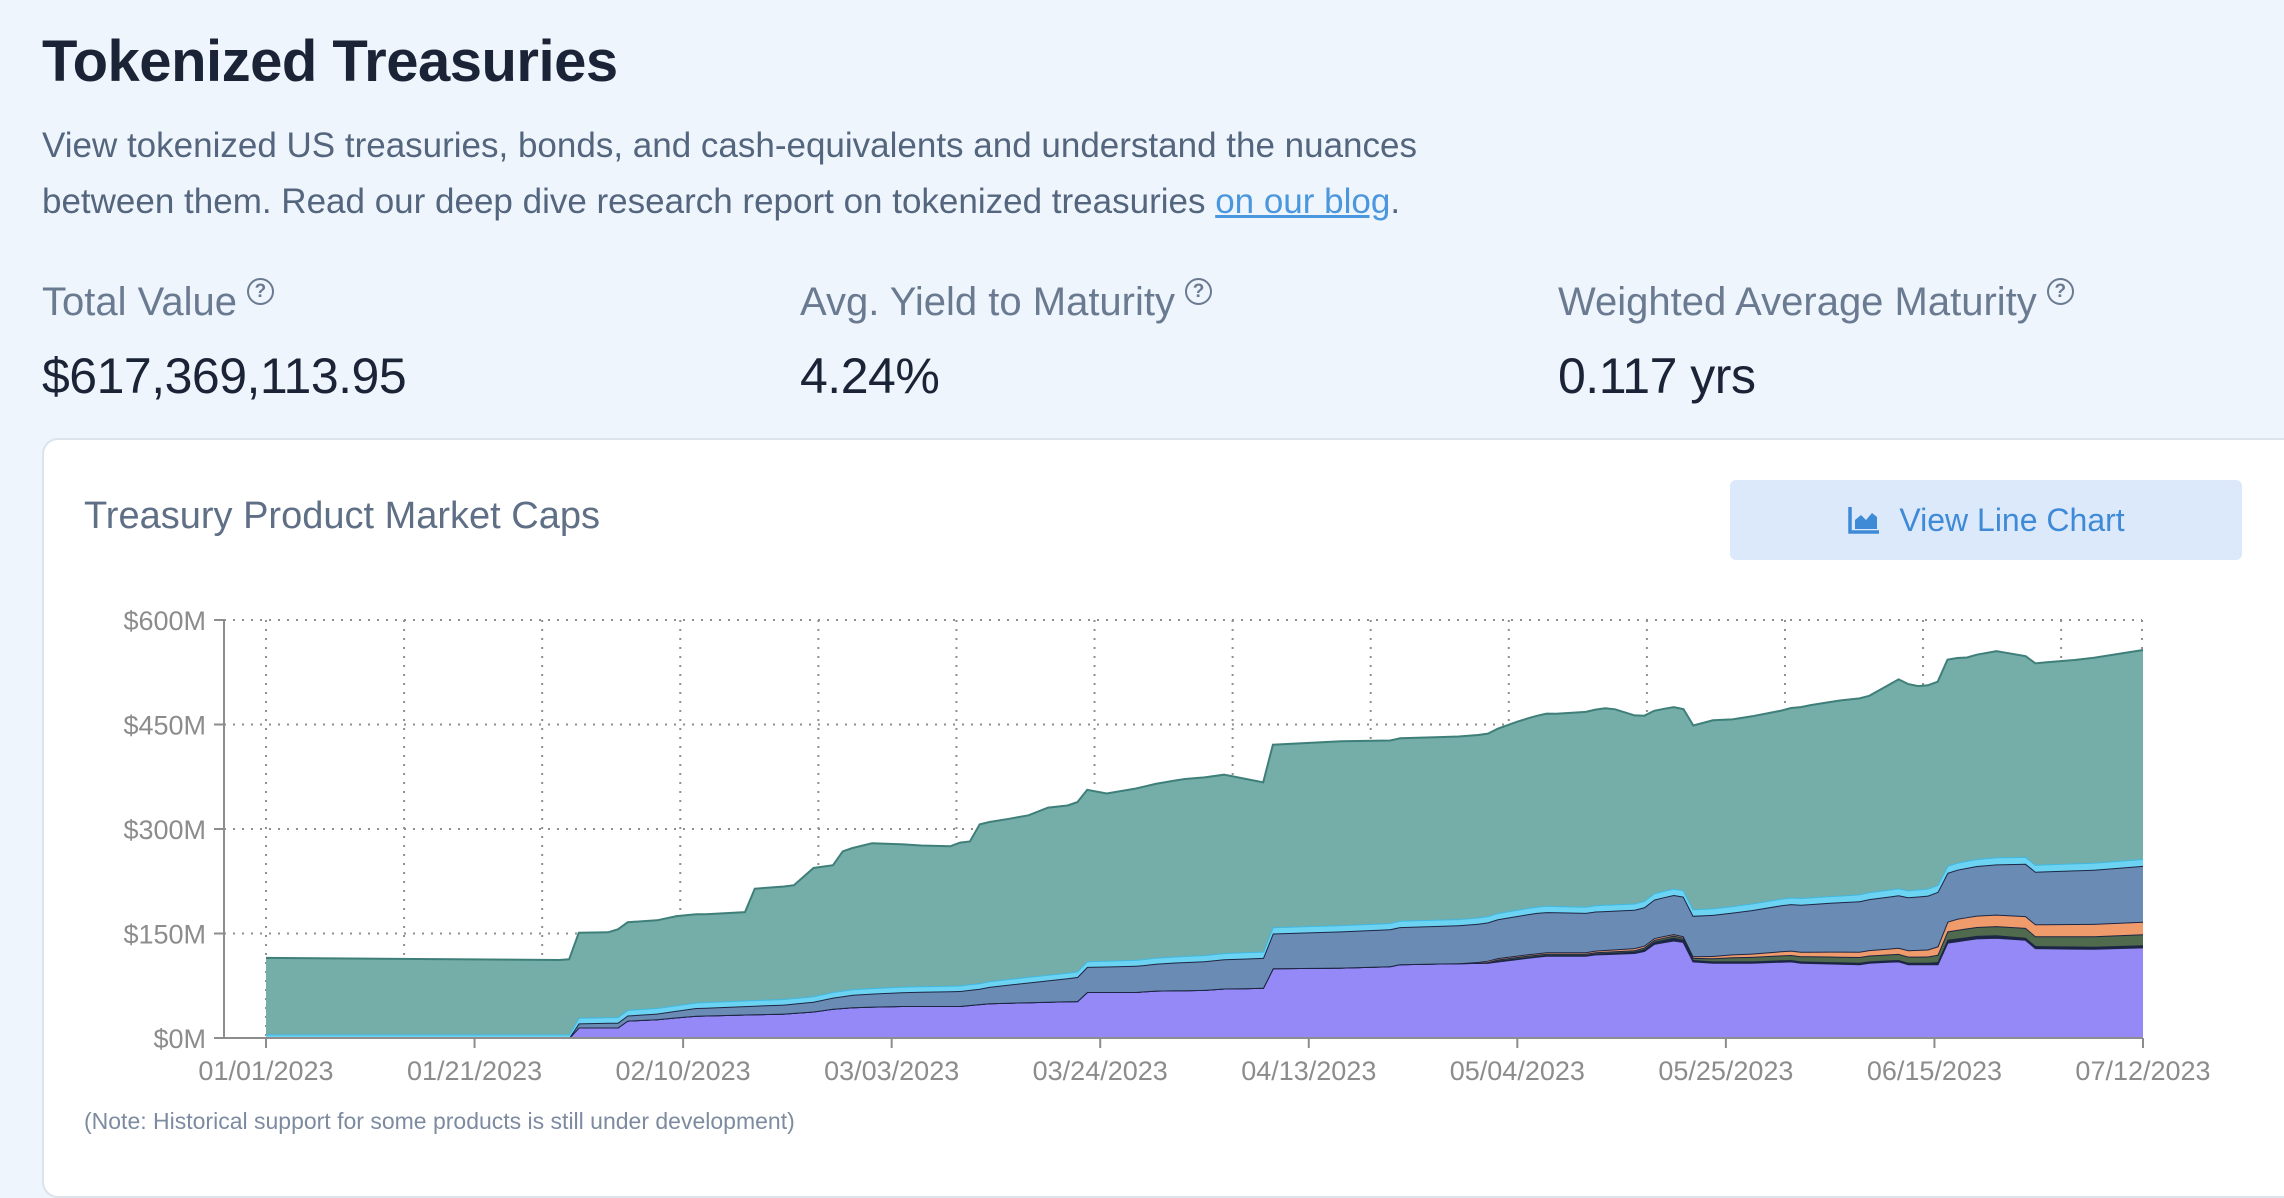 This screenshot has width=2284, height=1198. I want to click on y-tick-label: $0M, so click(179, 1039).